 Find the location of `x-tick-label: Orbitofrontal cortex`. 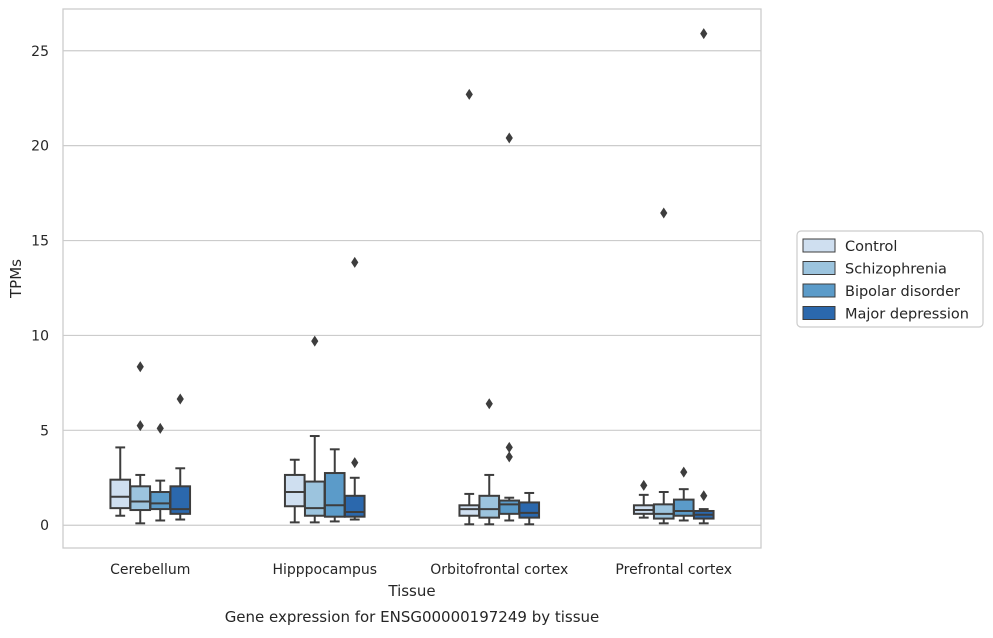

x-tick-label: Orbitofrontal cortex is located at coordinates (499, 570).